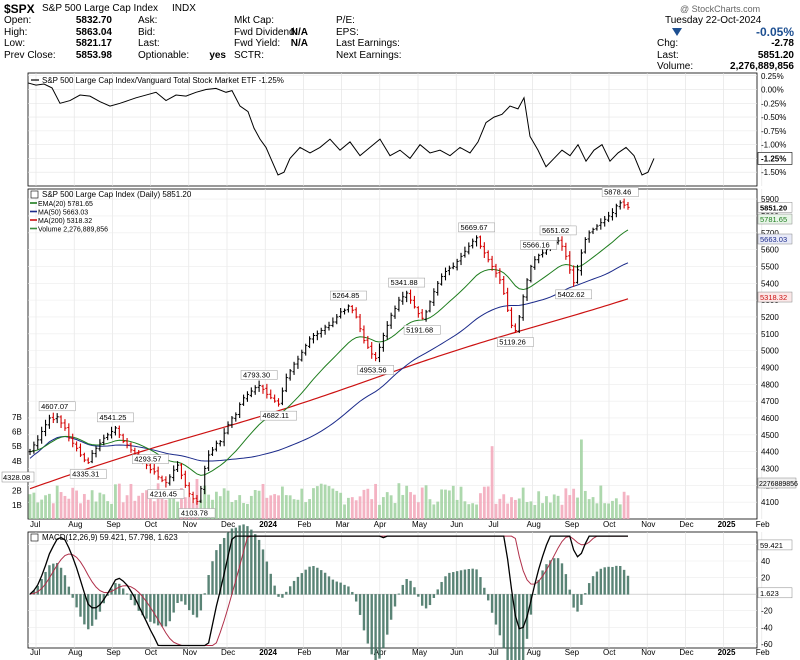  Describe the element at coordinates (767, 644) in the screenshot. I see `y-tick-label: -60` at that location.